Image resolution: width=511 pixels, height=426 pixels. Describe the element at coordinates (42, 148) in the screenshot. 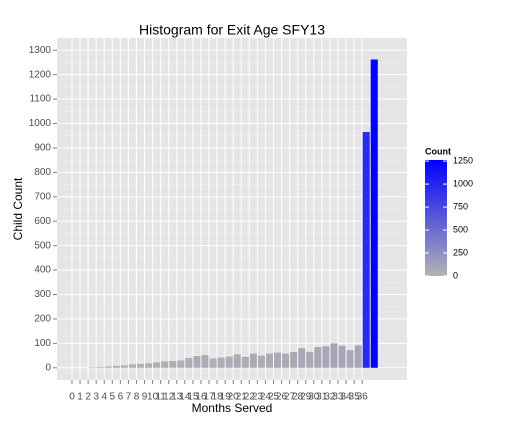

I see `y-tick-label: 900` at that location.